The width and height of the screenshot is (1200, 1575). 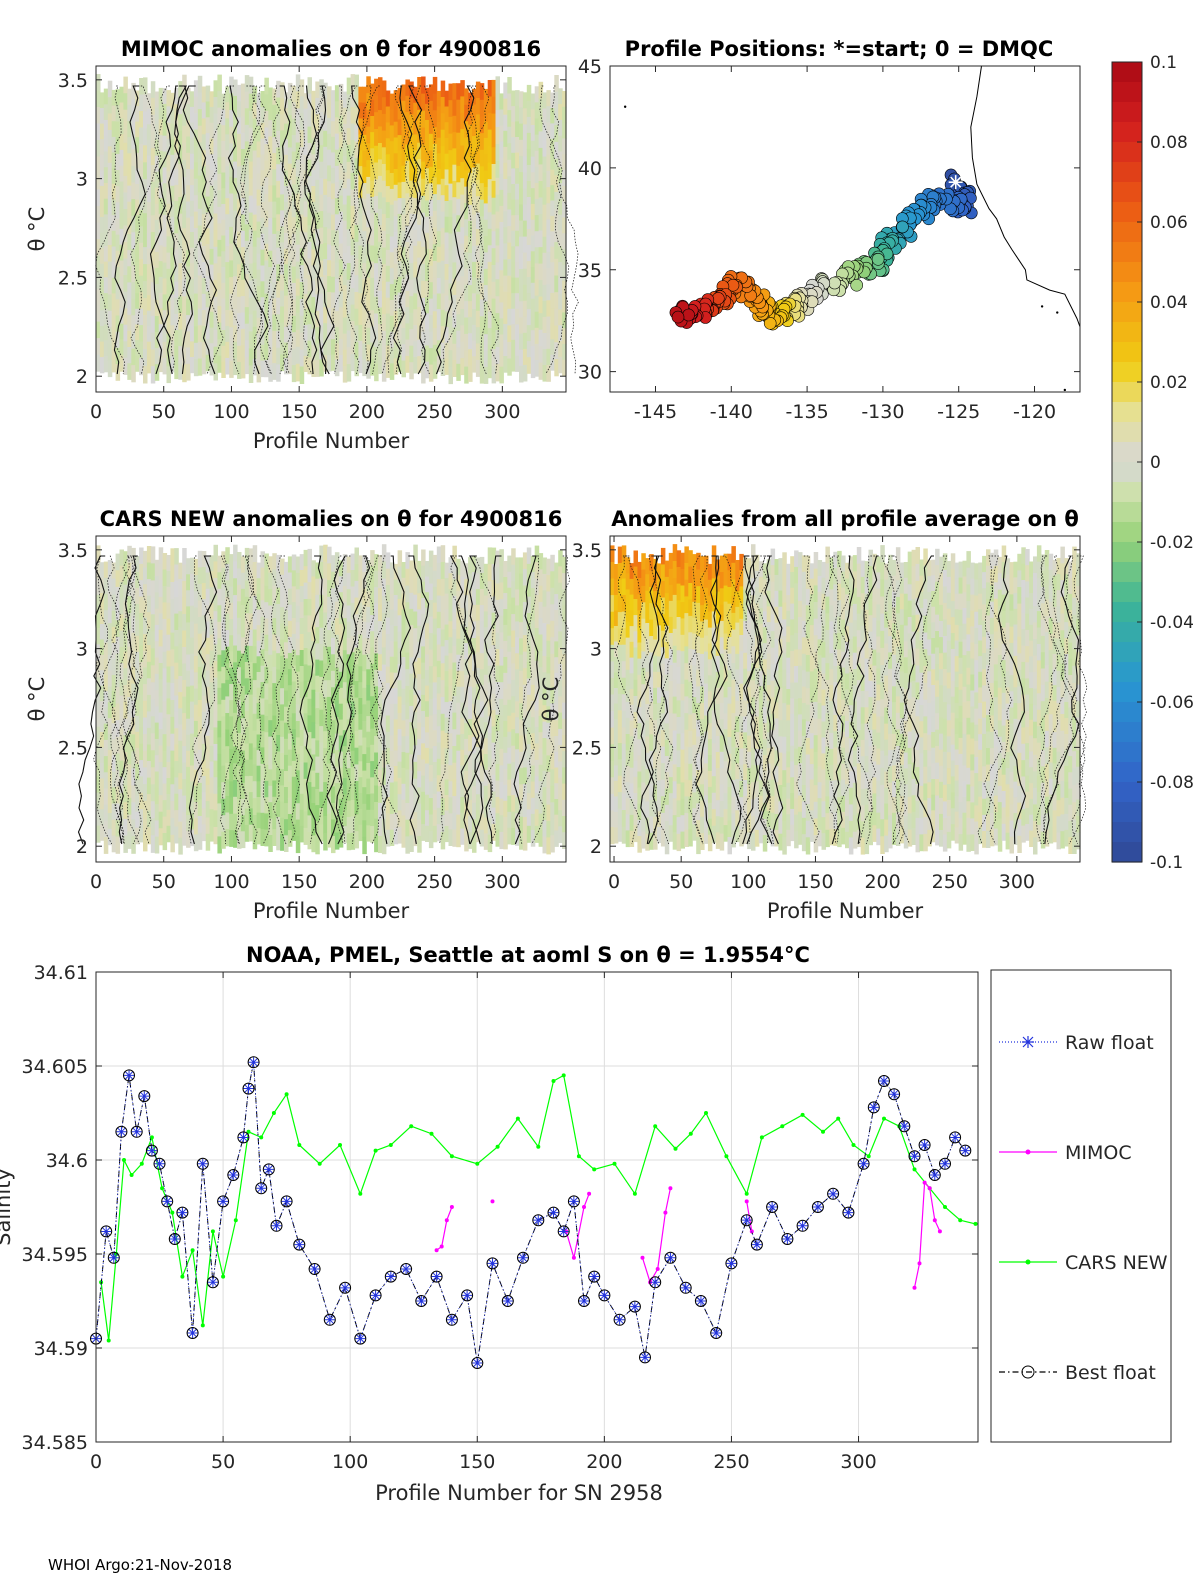 What do you see at coordinates (367, 412) in the screenshot?
I see `x-tick-label: 200` at bounding box center [367, 412].